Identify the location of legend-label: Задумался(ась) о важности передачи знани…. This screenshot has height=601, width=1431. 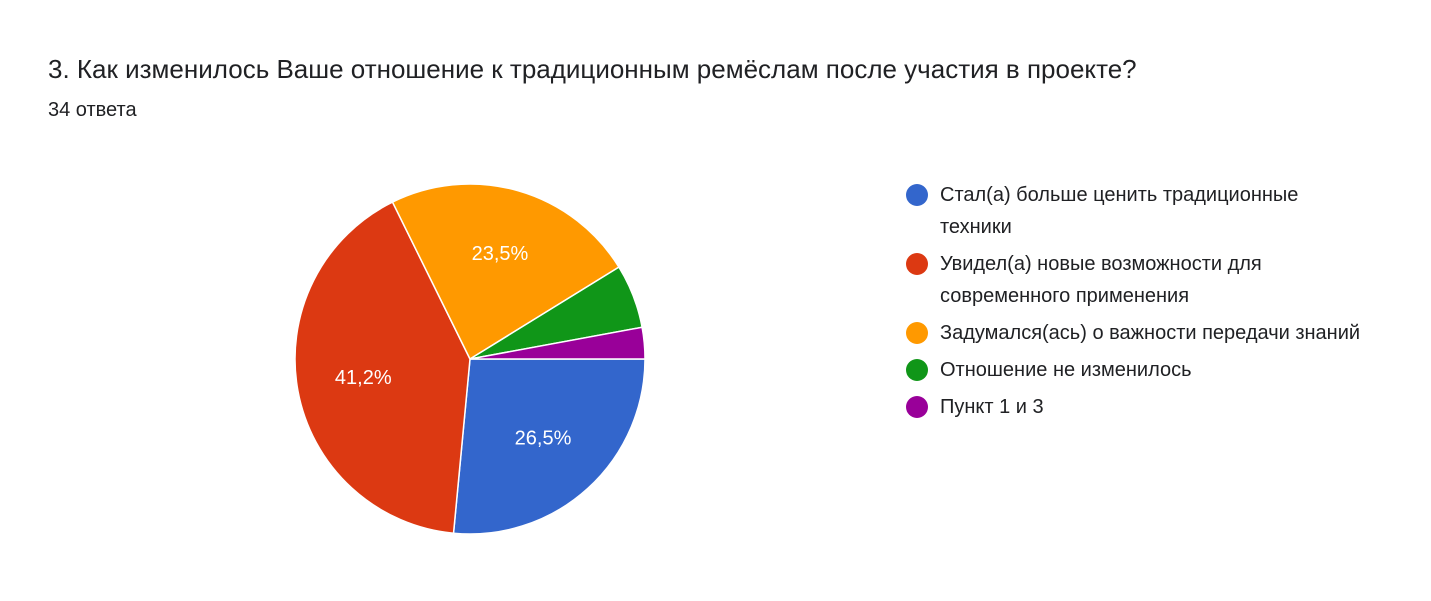
(1150, 333).